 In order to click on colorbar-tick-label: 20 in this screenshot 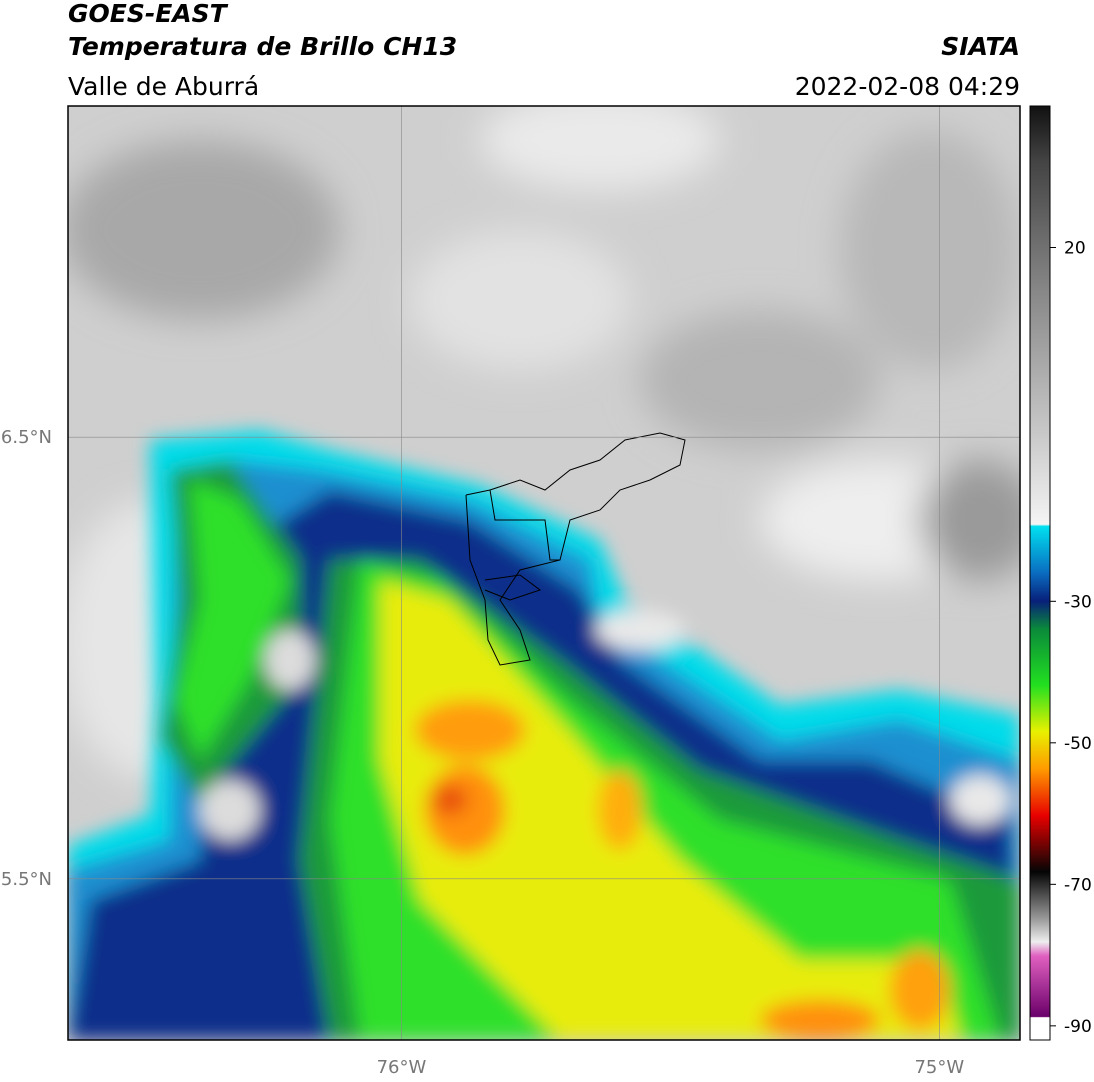, I will do `click(1075, 249)`.